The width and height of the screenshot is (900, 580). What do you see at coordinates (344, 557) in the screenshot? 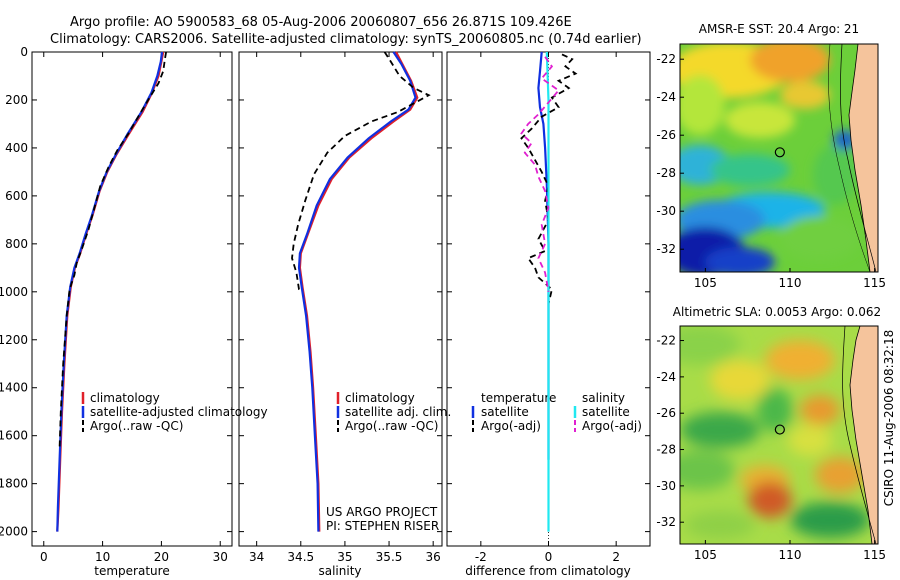
I see `x-tick-label: 35` at bounding box center [344, 557].